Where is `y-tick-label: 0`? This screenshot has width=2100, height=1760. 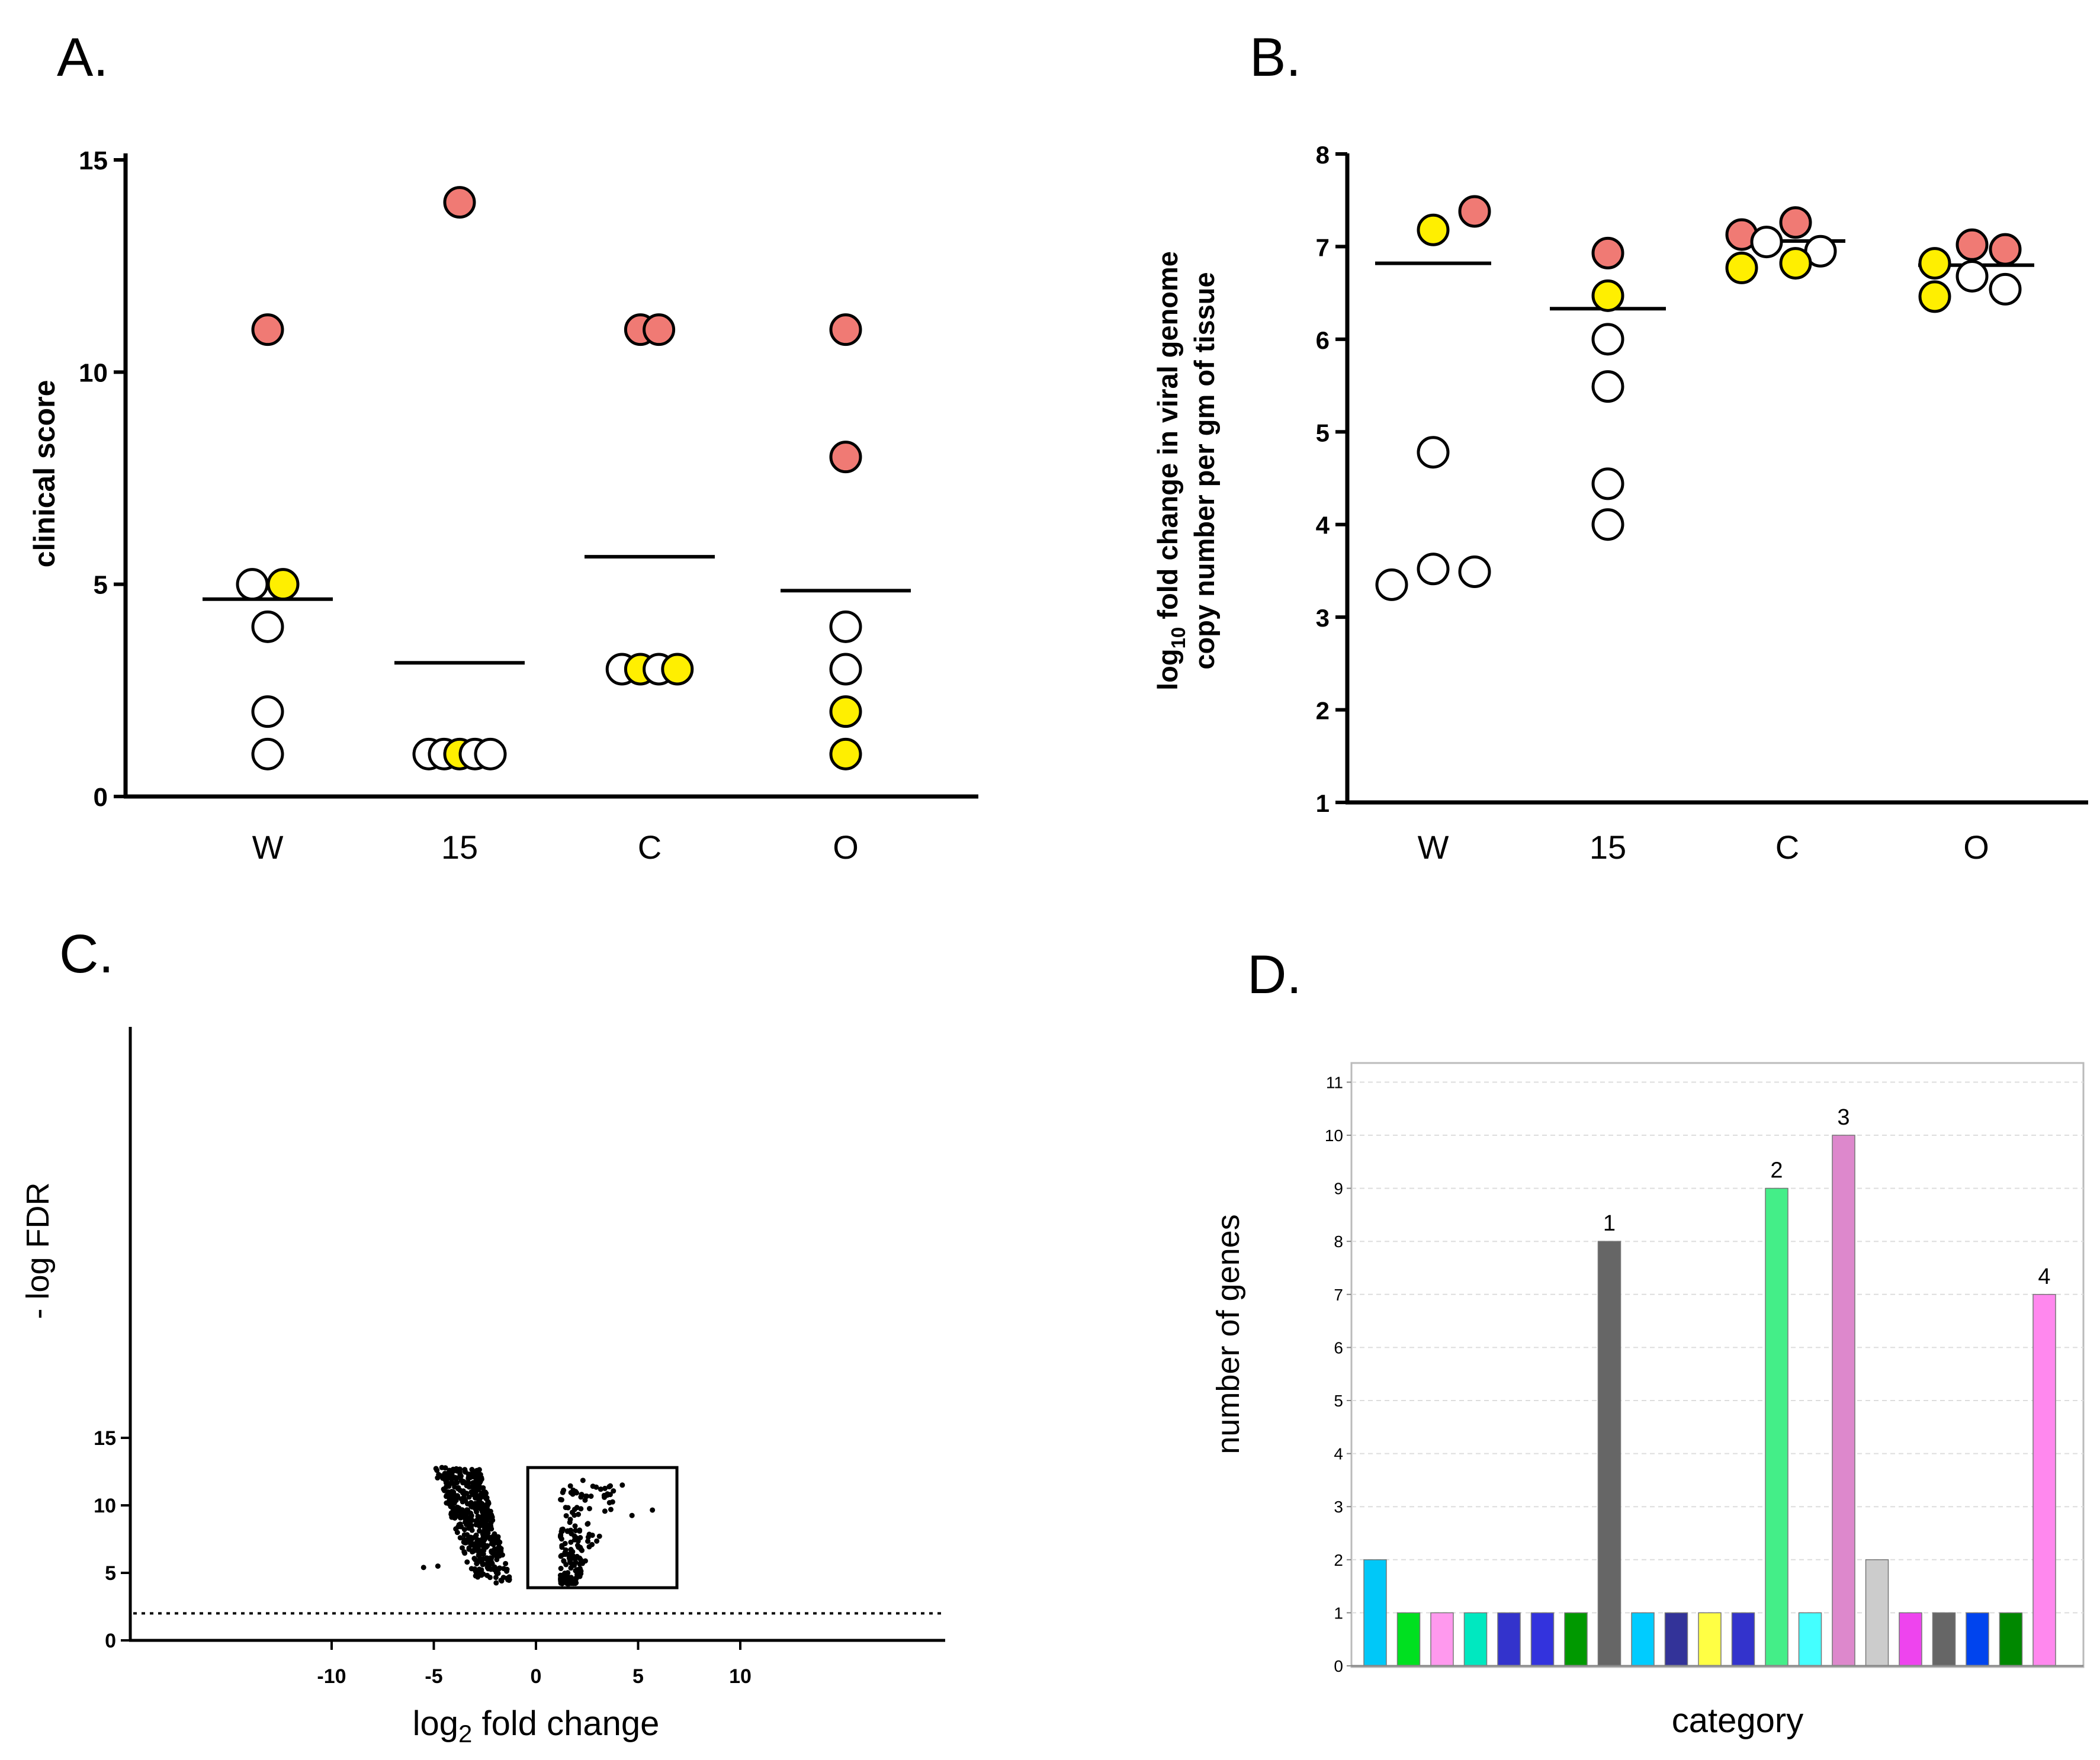 y-tick-label: 0 is located at coordinates (101, 798).